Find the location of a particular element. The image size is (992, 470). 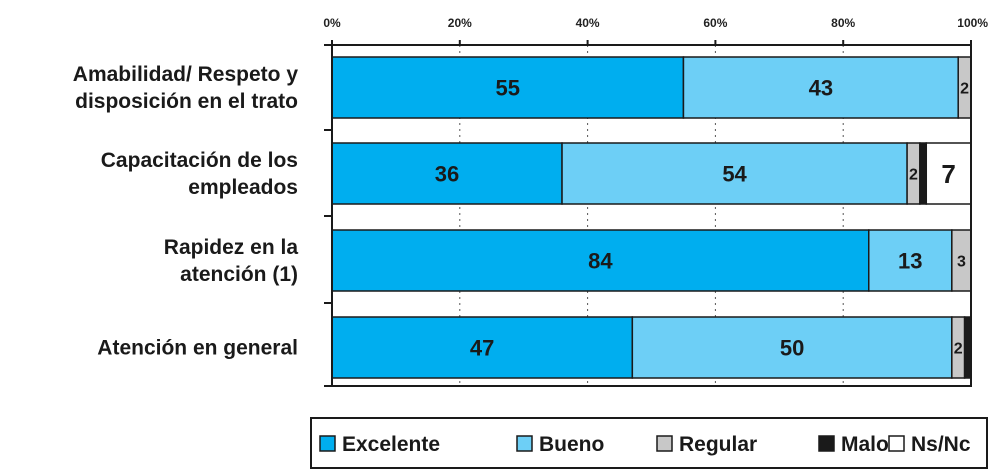

legend-label: Ns/Nc is located at coordinates (941, 444).